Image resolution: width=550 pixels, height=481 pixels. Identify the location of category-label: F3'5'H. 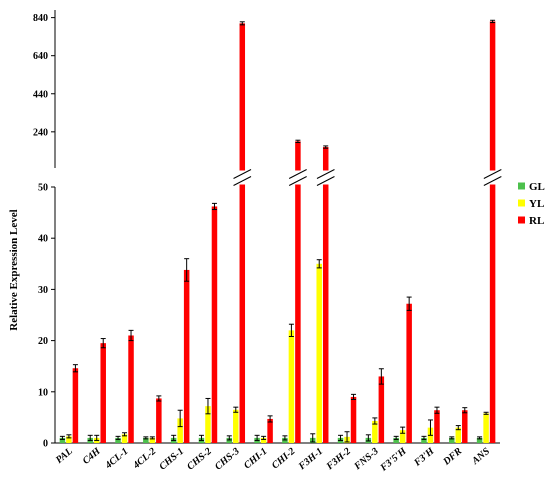
(394, 459).